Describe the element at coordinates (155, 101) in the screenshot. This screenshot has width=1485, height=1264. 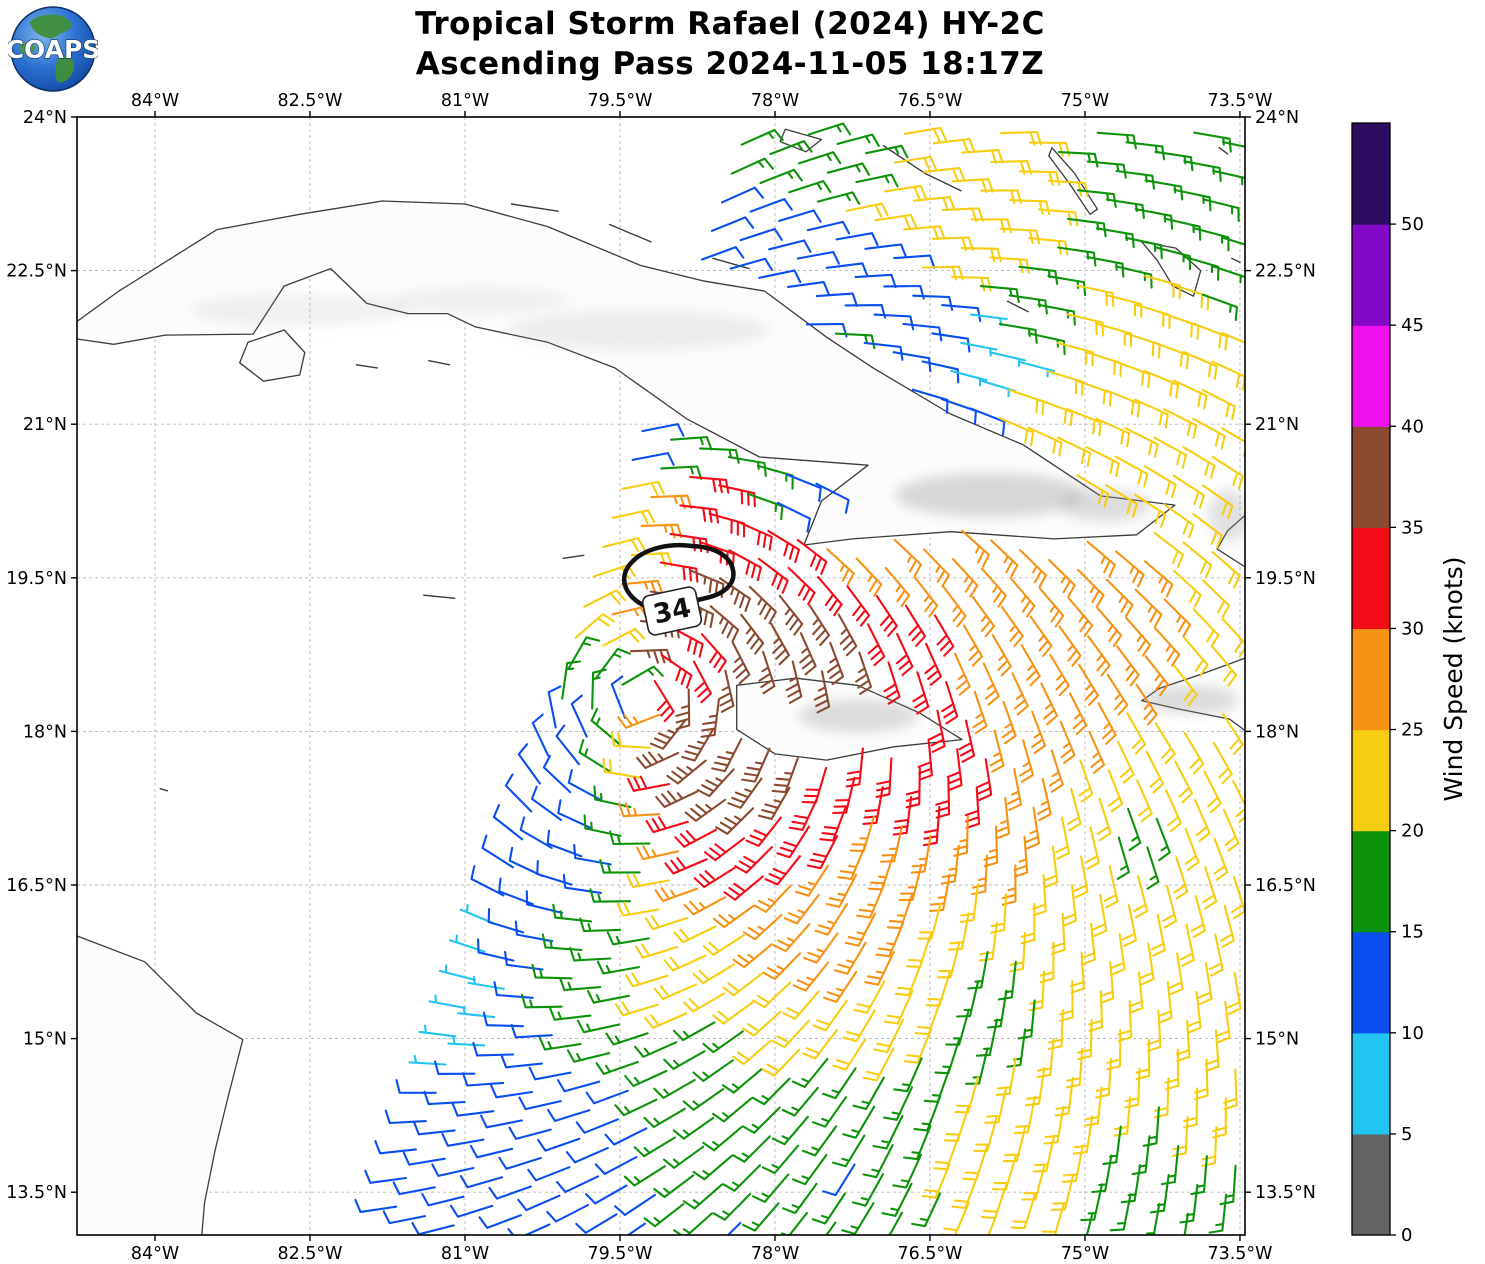
I see `x-tick-label-top: 84°W` at that location.